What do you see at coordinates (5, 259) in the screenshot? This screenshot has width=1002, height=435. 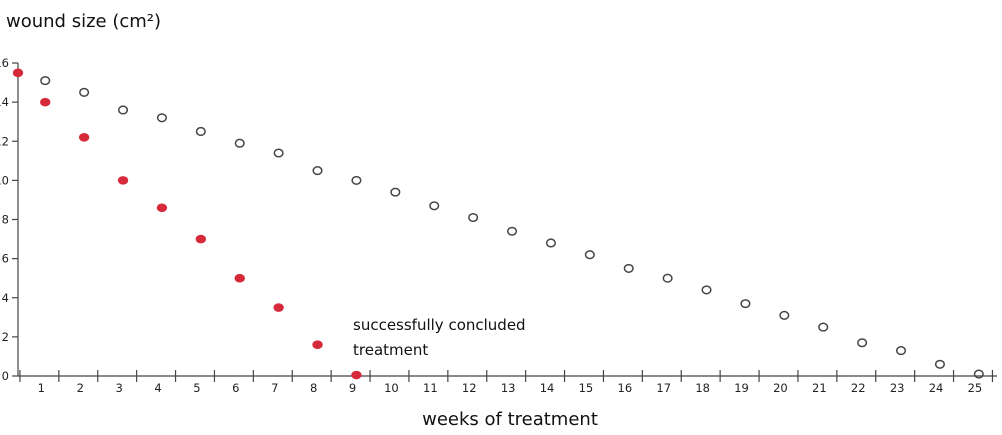 I see `y-tick-label: 6` at bounding box center [5, 259].